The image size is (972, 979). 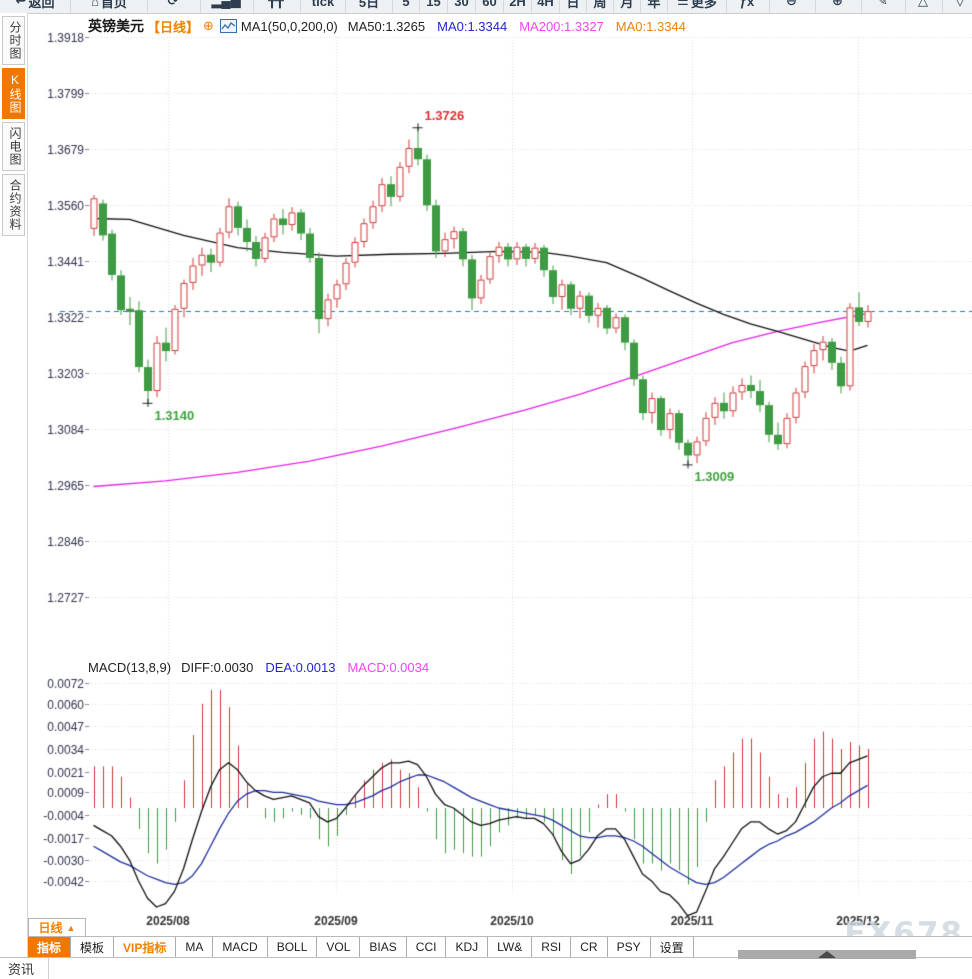 I want to click on period-15m-label: 15, so click(x=433, y=4).